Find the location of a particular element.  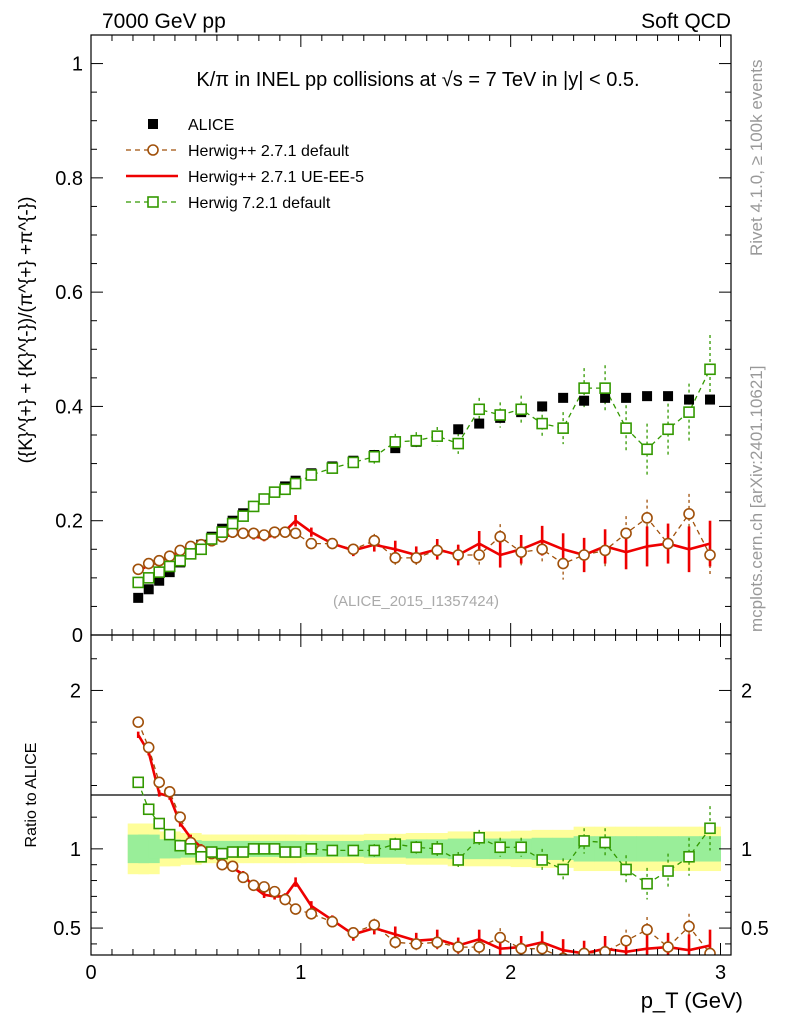

x-tick-label: 1 is located at coordinates (300, 973).